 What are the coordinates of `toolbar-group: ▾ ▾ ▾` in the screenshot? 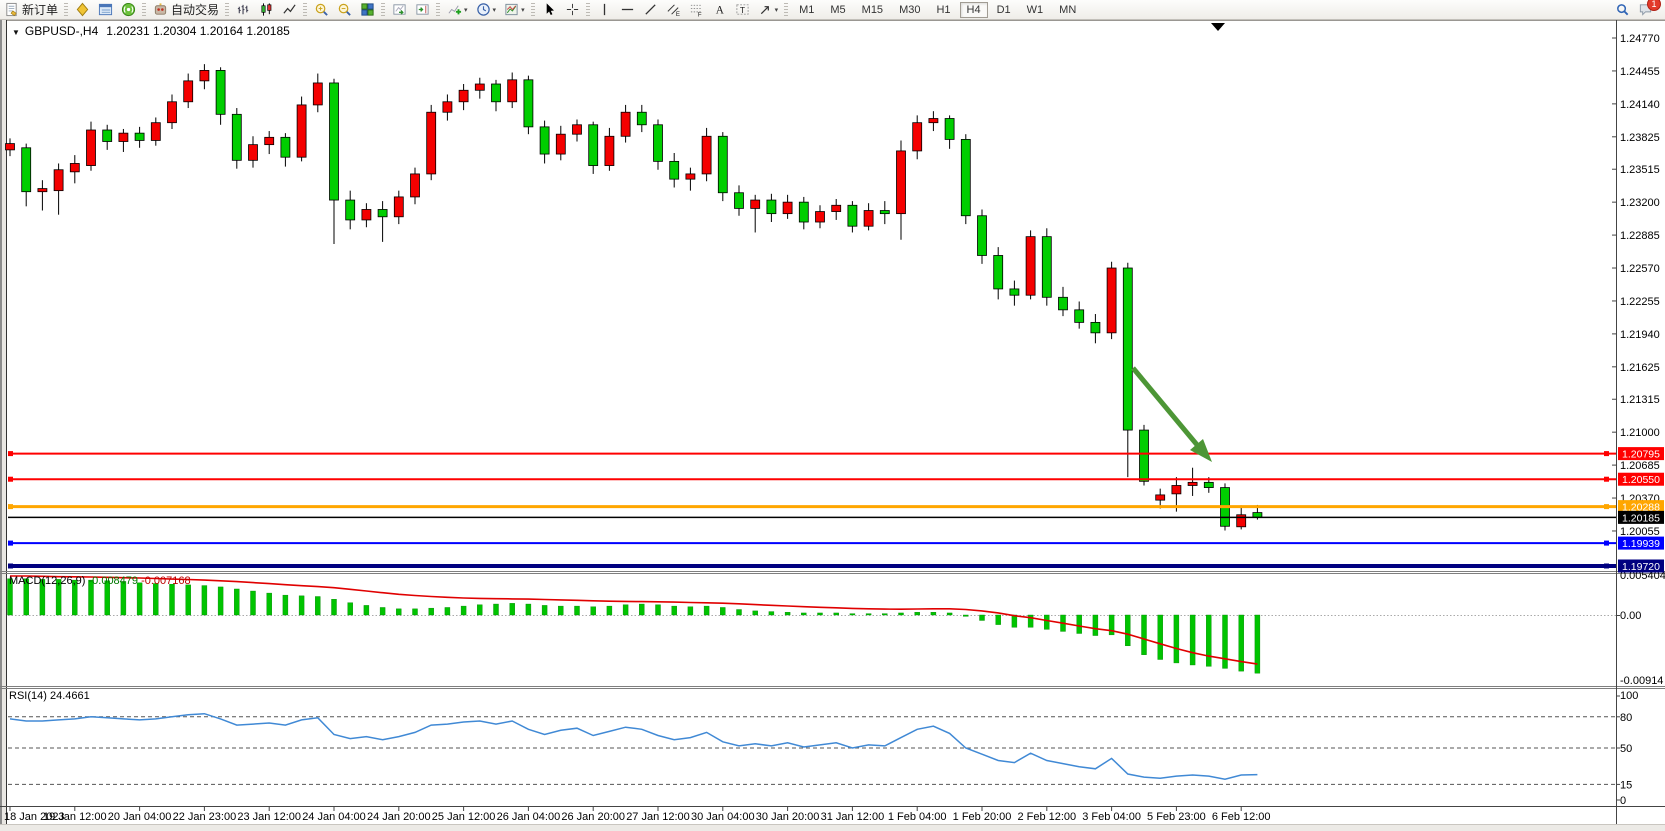 It's located at (486, 9).